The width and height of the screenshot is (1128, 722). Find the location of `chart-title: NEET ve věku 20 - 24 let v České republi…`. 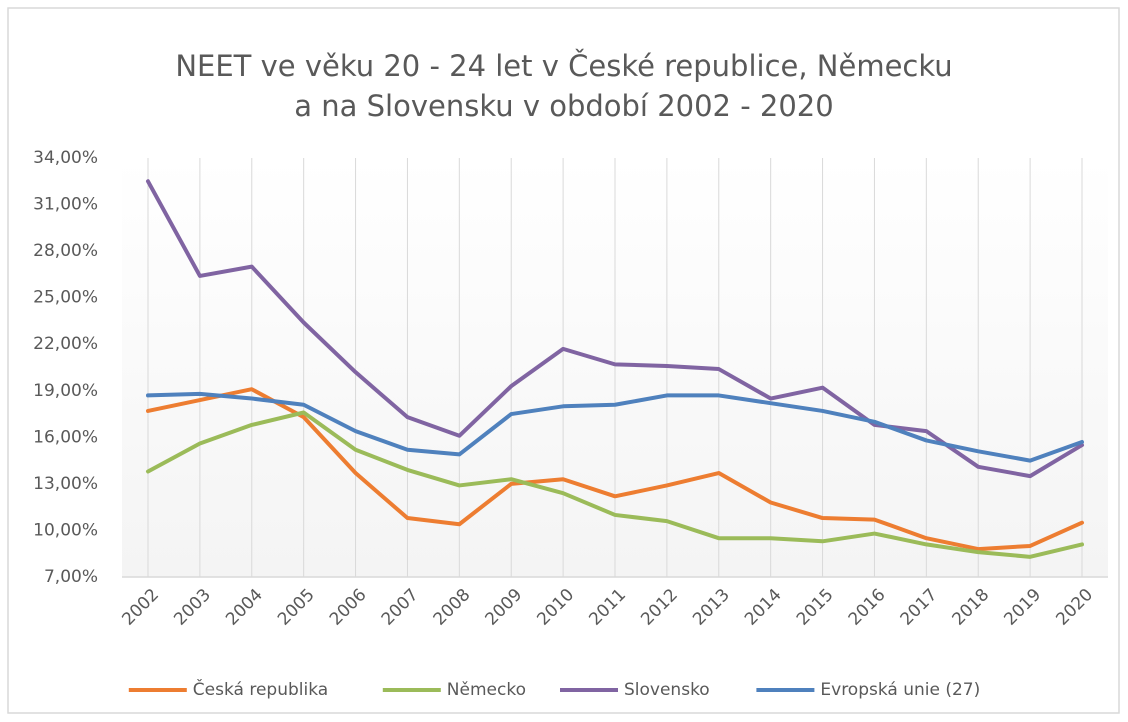

chart-title: NEET ve věku 20 - 24 let v České republi… is located at coordinates (563, 66).